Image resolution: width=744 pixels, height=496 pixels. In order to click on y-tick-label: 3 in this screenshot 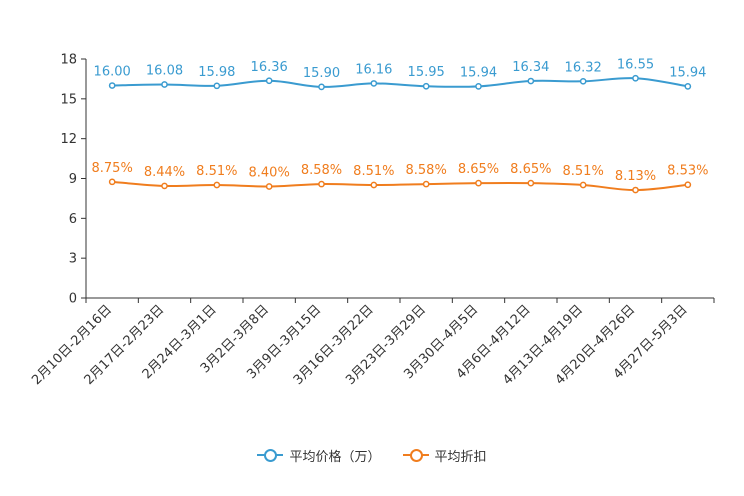, I will do `click(73, 259)`.